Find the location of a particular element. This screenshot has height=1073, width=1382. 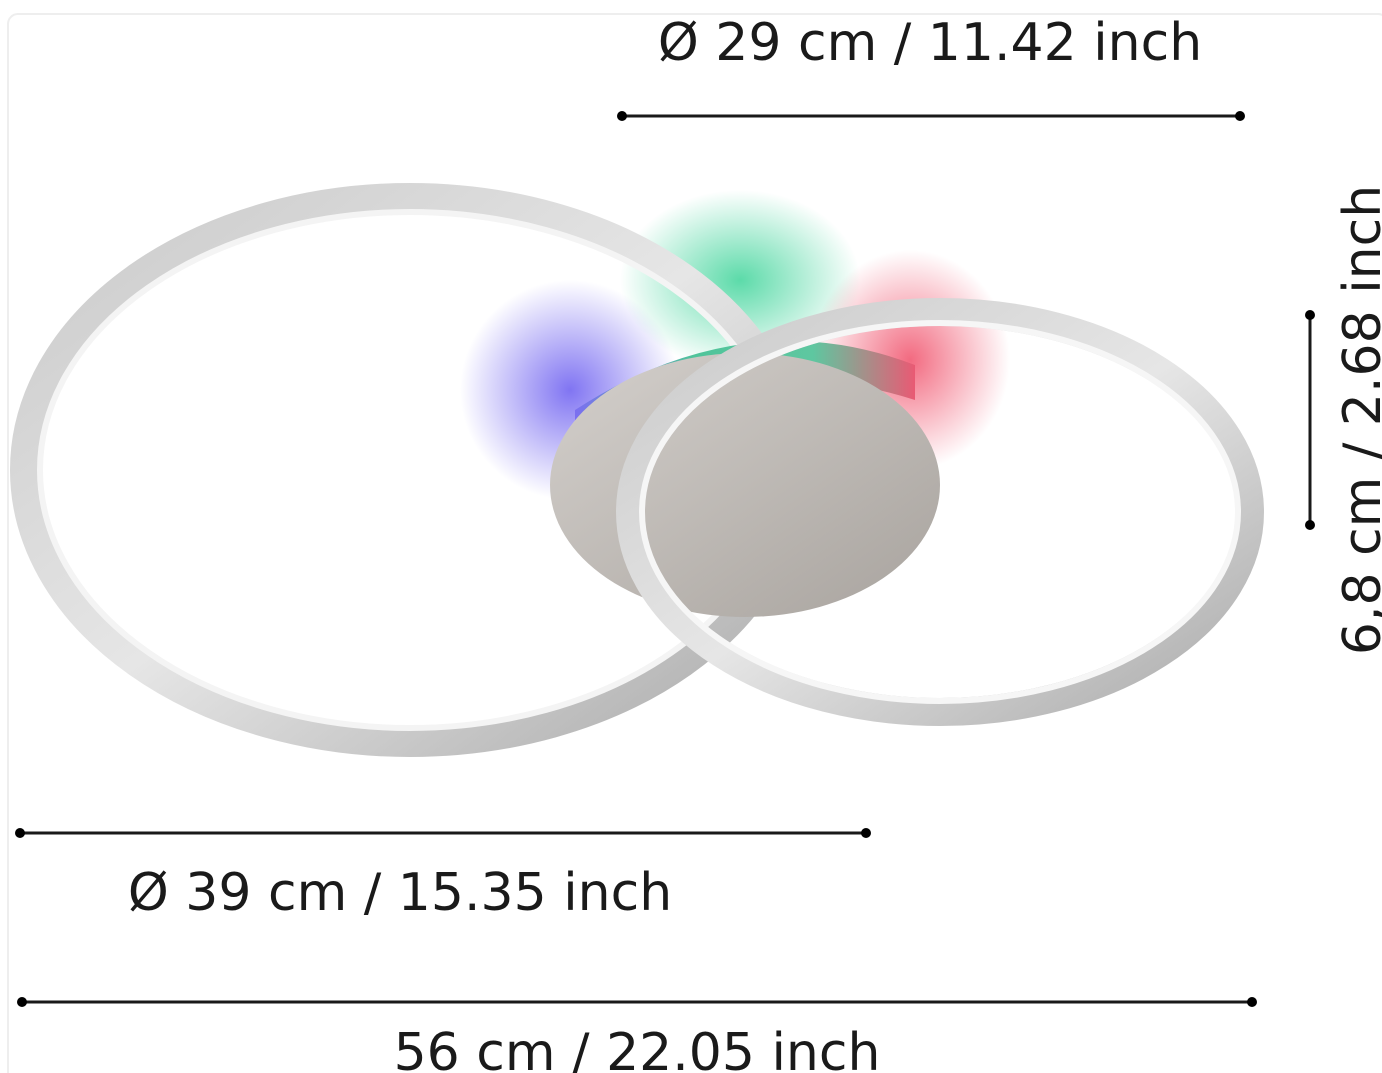

measure-large is located at coordinates (443, 833).